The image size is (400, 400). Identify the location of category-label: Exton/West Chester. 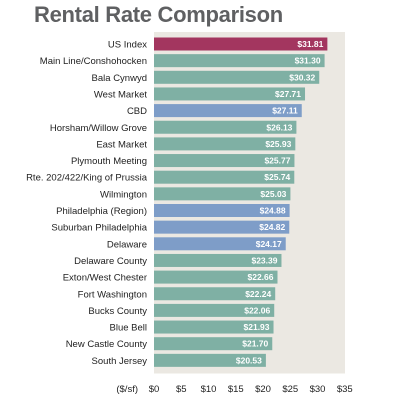
(105, 278).